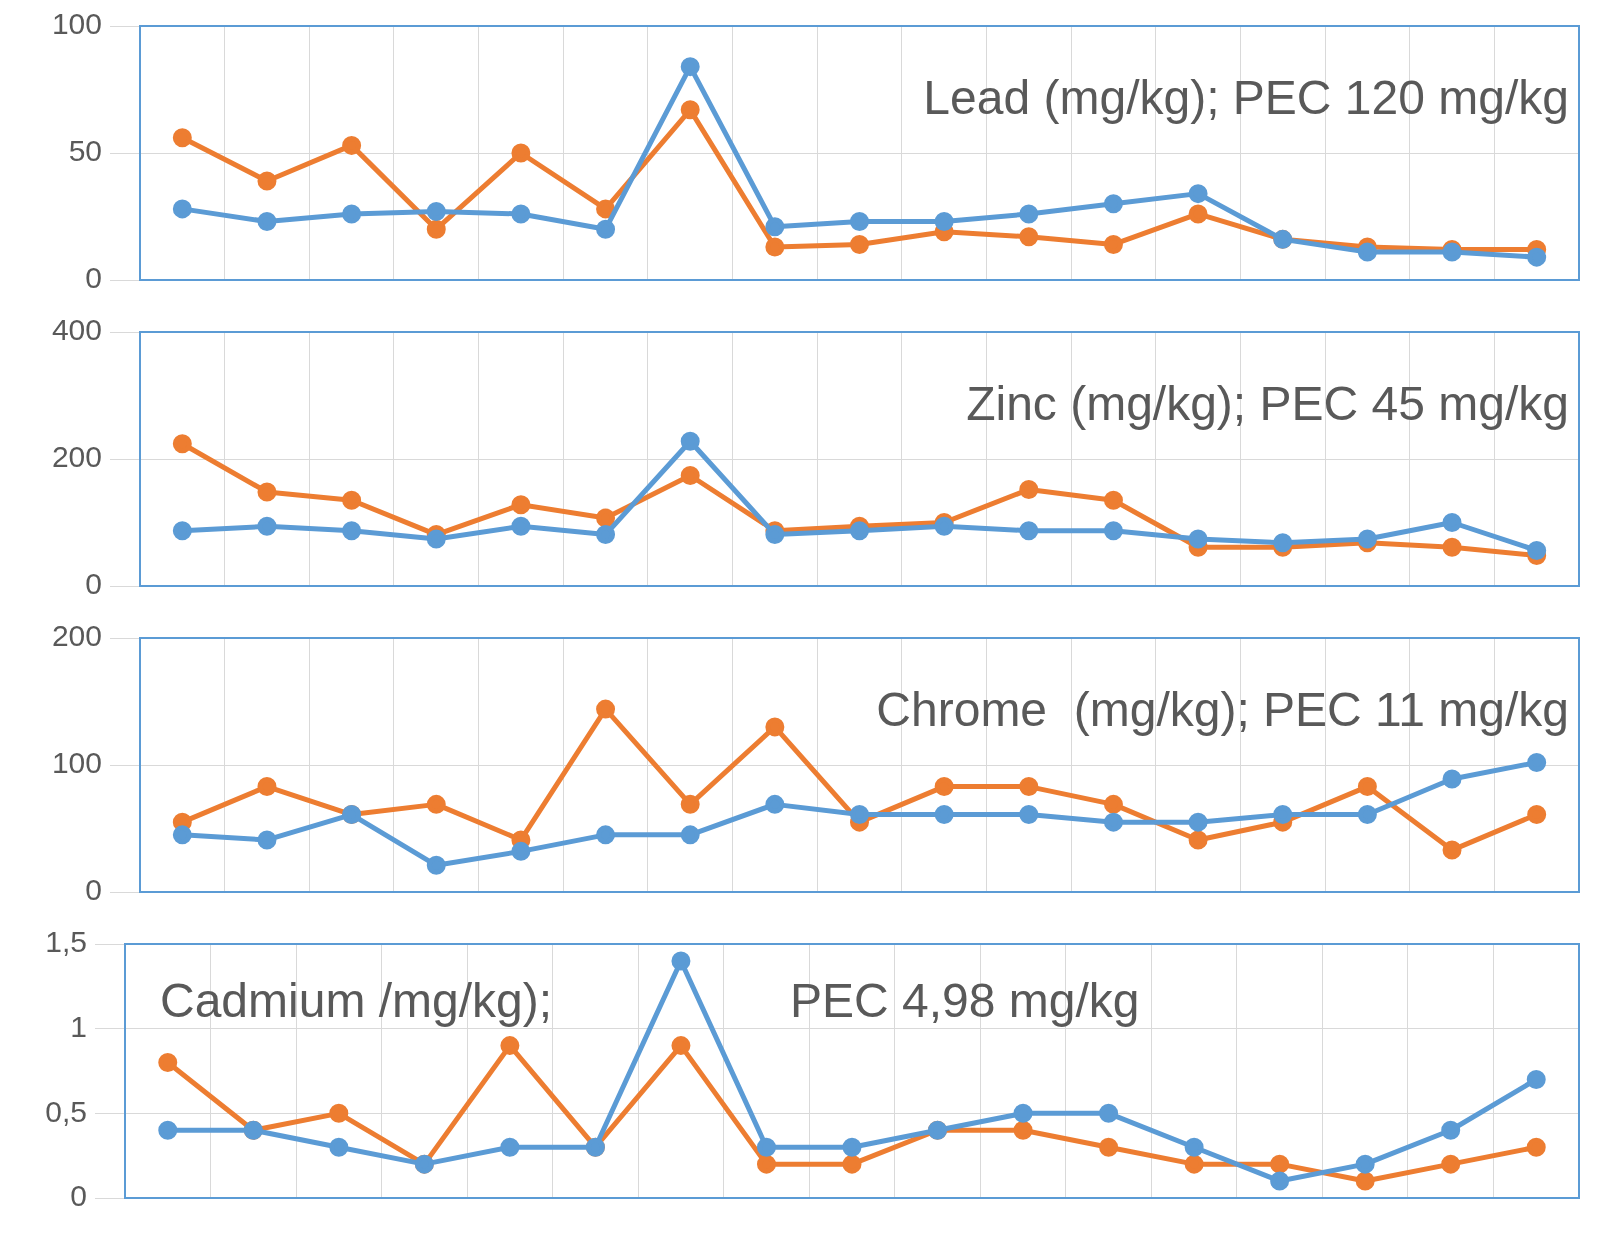 The height and width of the screenshot is (1241, 1619). Describe the element at coordinates (66, 1111) in the screenshot. I see `y-tick-label: 0,5` at that location.